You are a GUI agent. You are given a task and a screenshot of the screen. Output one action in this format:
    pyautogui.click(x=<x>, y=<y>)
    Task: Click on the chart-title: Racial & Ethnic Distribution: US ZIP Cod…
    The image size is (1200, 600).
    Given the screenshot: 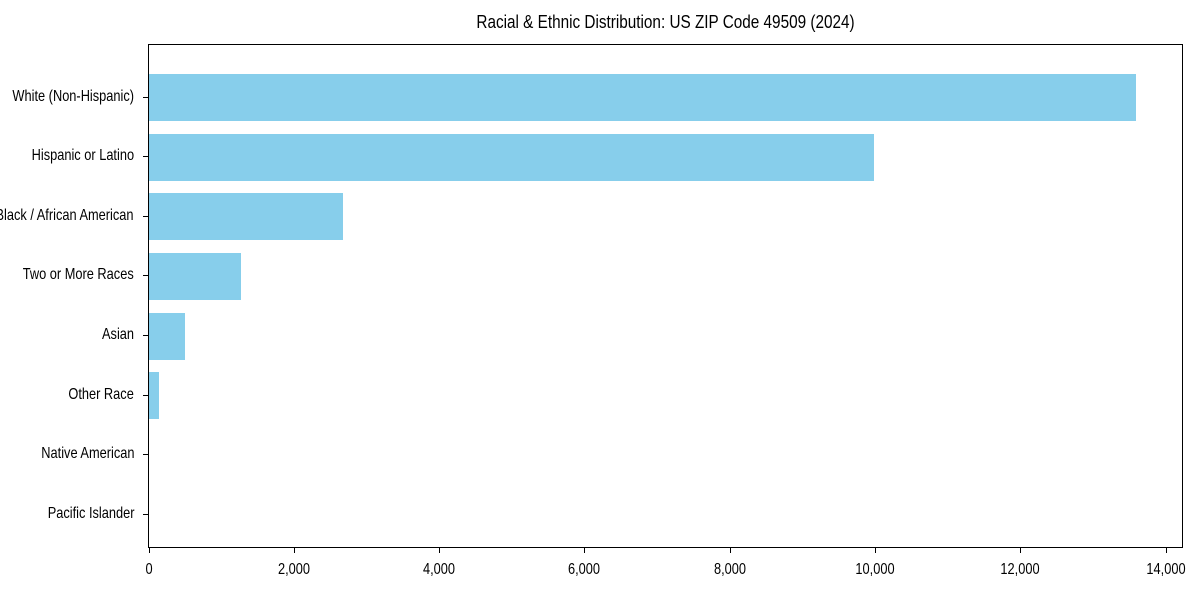 What is the action you would take?
    pyautogui.click(x=665, y=22)
    